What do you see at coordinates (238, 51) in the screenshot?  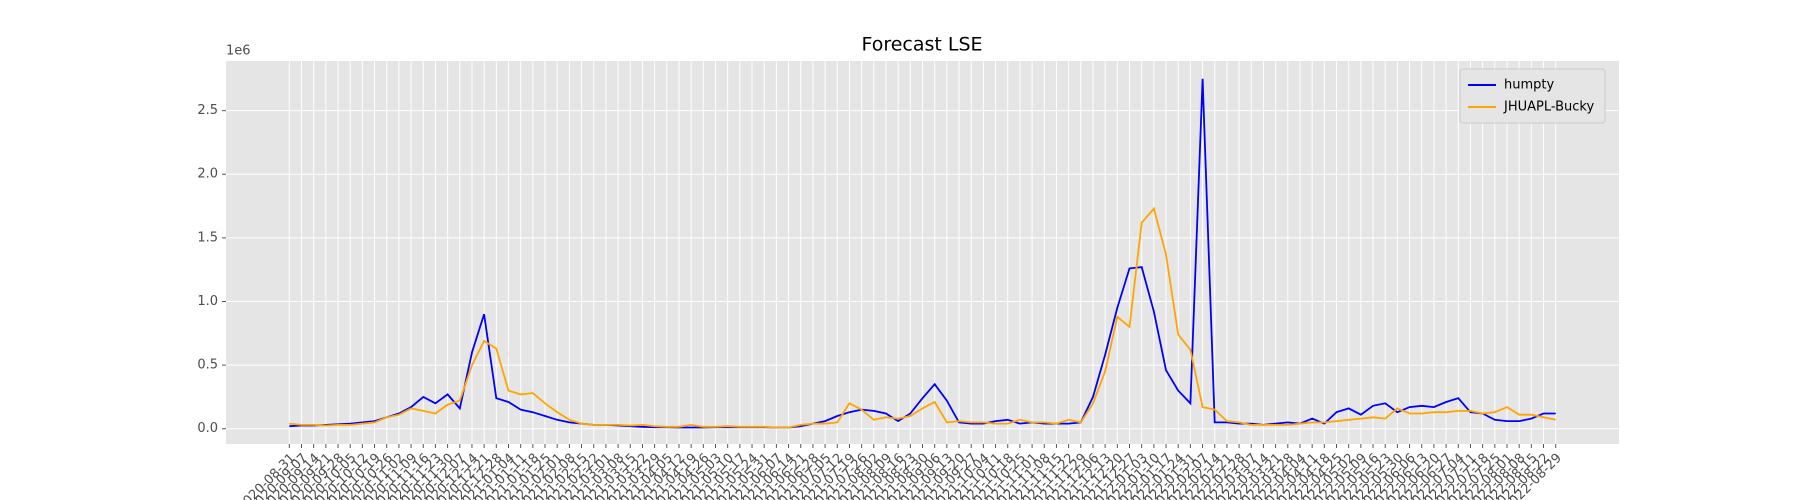 I see `y-offset-label: 1e6` at bounding box center [238, 51].